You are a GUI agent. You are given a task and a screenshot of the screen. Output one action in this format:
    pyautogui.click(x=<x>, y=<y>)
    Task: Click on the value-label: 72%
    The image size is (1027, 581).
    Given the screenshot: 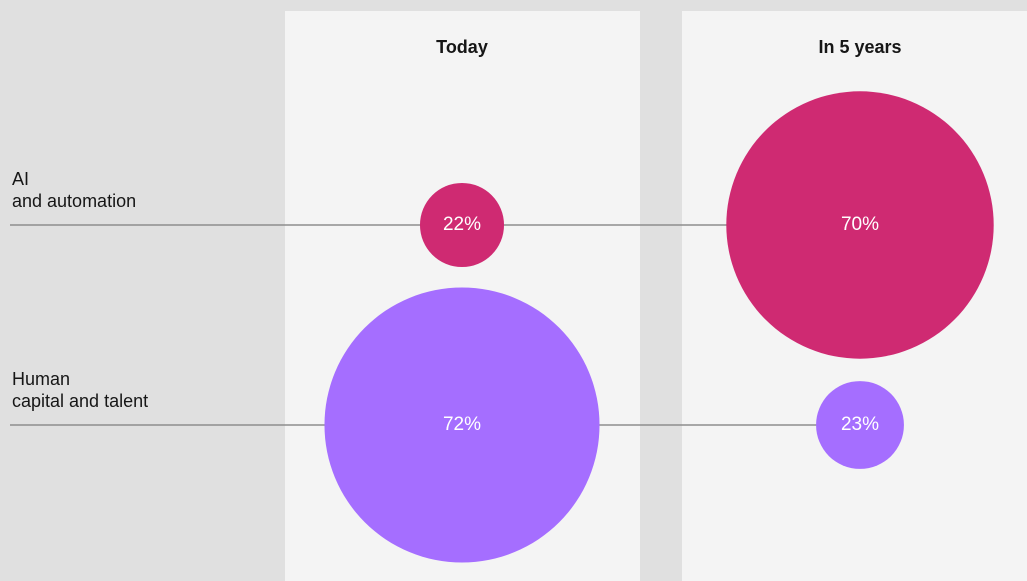 What is the action you would take?
    pyautogui.click(x=462, y=424)
    